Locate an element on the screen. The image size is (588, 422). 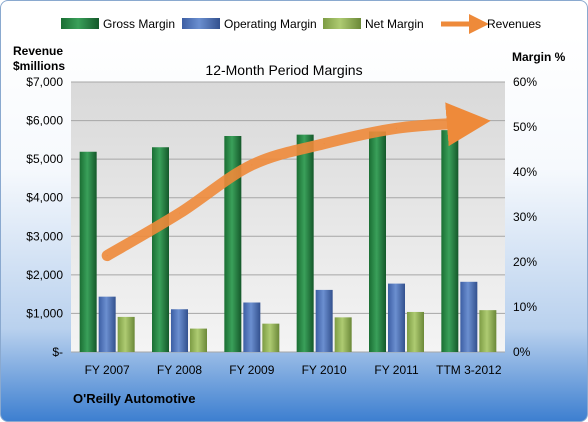
legend-label-revenues: Revenues is located at coordinates (514, 24).